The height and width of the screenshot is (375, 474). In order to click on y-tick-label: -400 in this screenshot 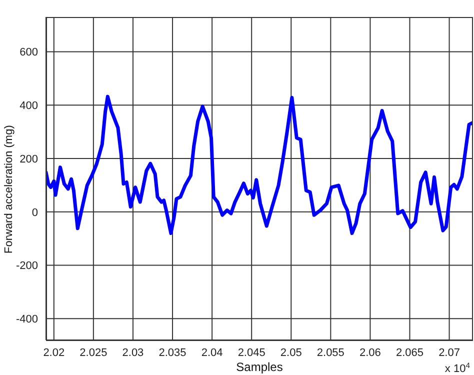, I will do `click(27, 320)`.